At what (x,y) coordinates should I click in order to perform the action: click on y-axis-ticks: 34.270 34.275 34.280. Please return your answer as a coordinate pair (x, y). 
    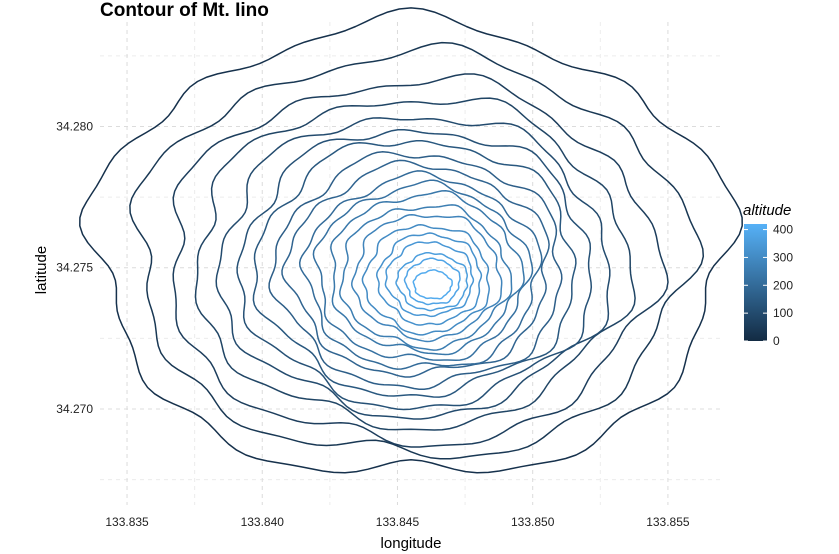
    Looking at the image, I should click on (74, 268).